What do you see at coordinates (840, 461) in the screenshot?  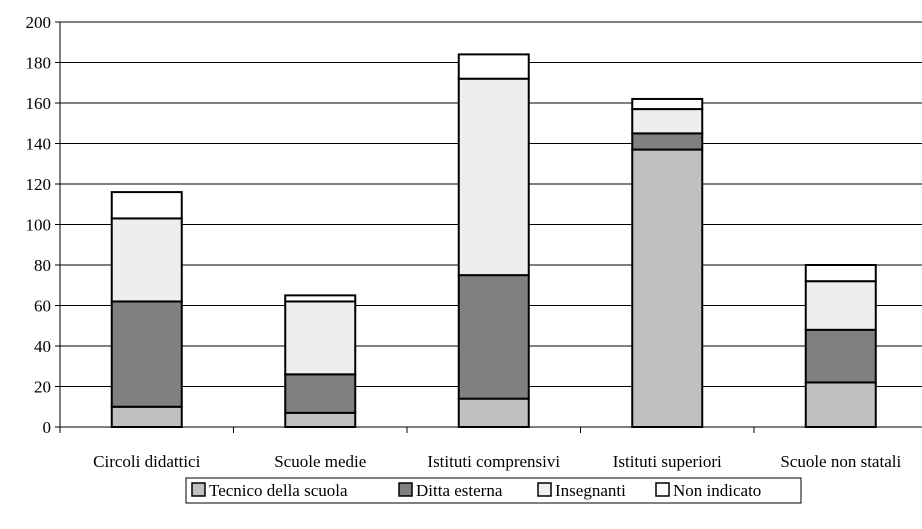 I see `x-category-label: Scuole non statali` at bounding box center [840, 461].